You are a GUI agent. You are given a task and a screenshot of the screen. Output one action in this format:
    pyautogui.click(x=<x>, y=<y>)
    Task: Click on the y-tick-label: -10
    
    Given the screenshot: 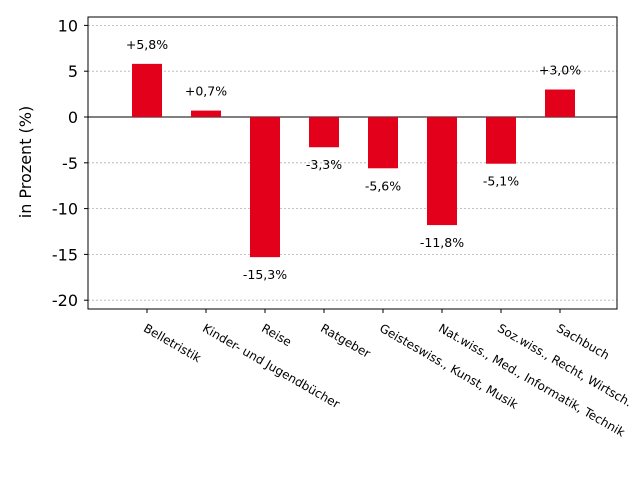 What is the action you would take?
    pyautogui.click(x=65, y=209)
    